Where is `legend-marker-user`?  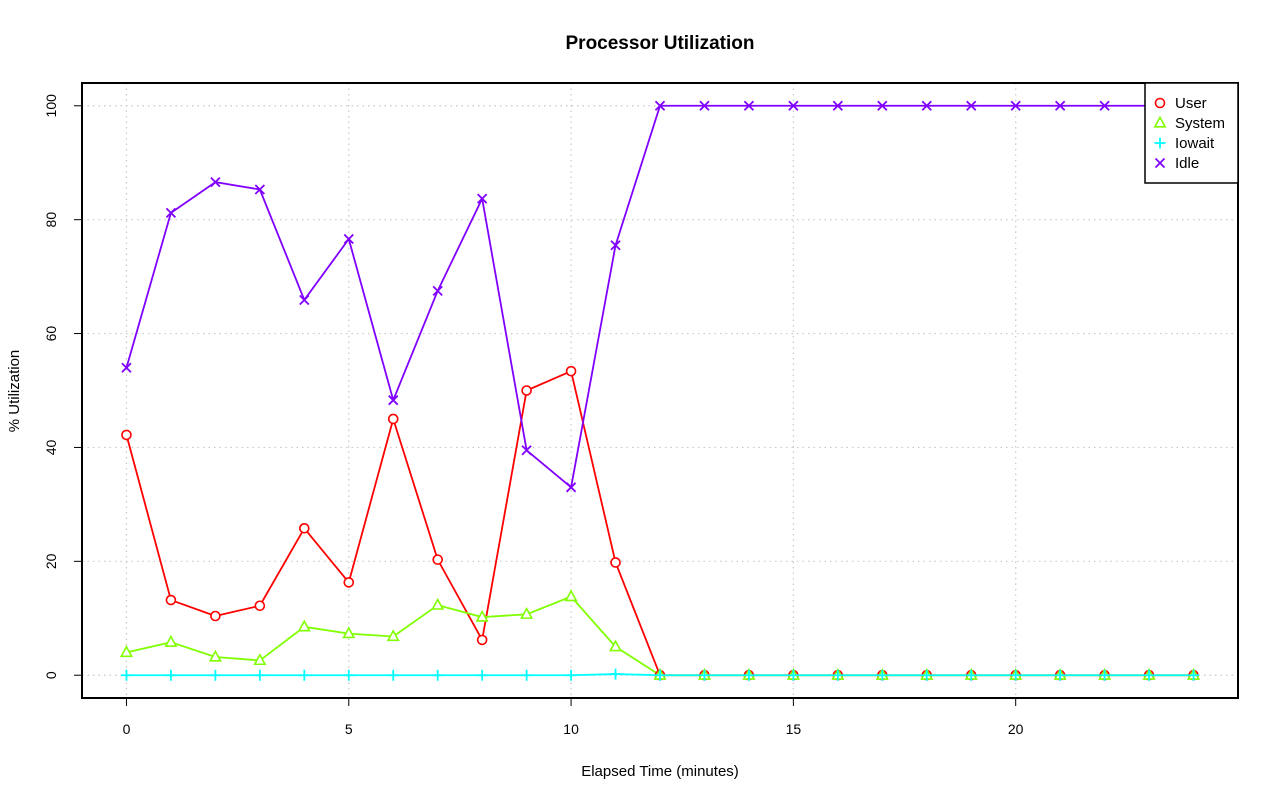
legend-marker-user is located at coordinates (1160, 103).